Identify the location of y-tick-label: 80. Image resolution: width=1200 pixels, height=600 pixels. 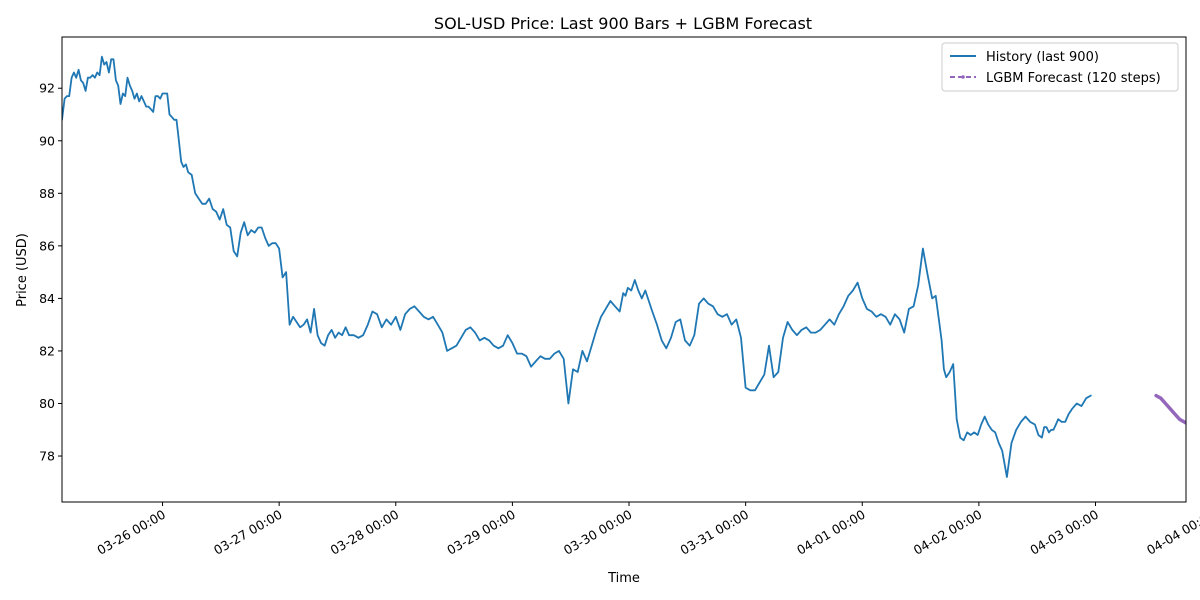
(47, 403).